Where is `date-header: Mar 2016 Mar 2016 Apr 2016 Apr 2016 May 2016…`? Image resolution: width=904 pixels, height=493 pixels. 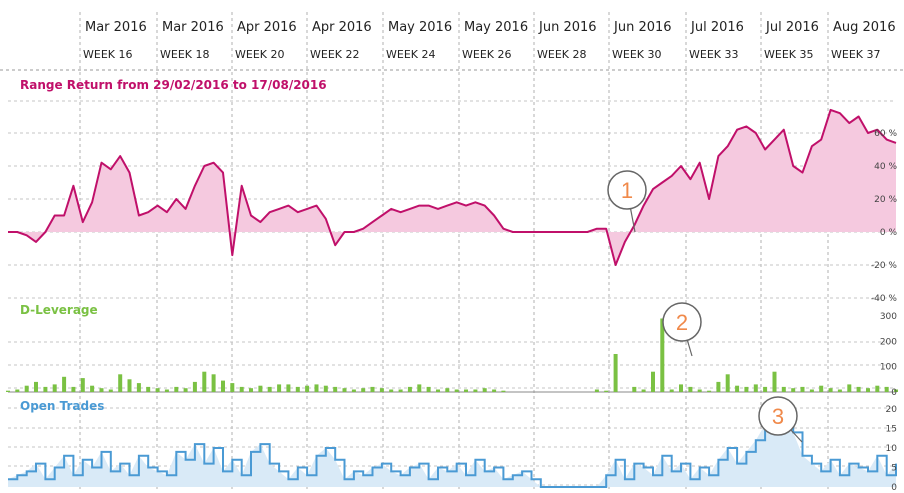 date-header: Mar 2016 Mar 2016 Apr 2016 Apr 2016 May 2016… is located at coordinates (489, 40).